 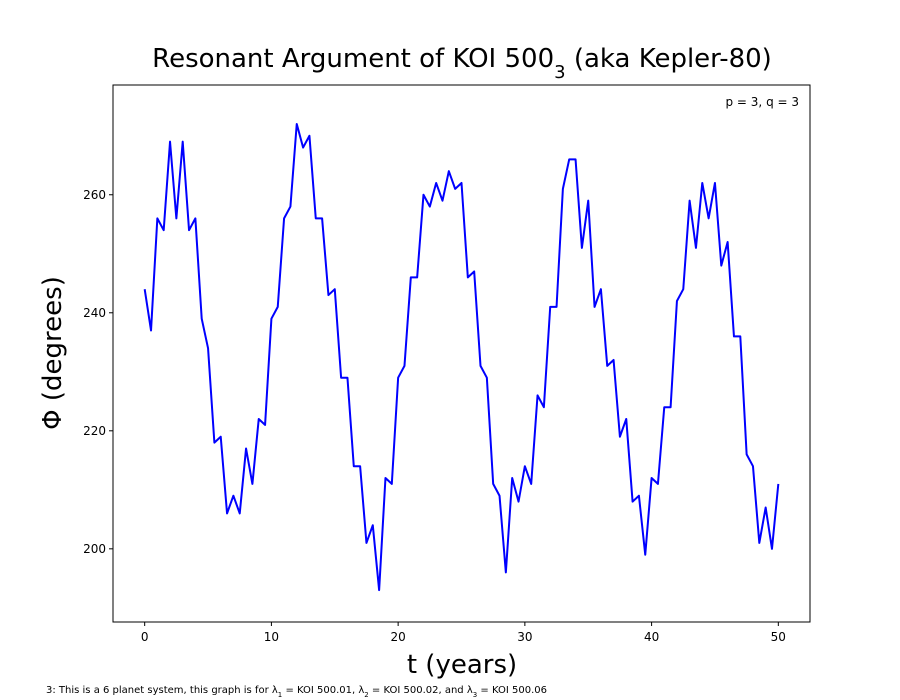 What do you see at coordinates (94, 313) in the screenshot?
I see `y-tick-label: 240` at bounding box center [94, 313].